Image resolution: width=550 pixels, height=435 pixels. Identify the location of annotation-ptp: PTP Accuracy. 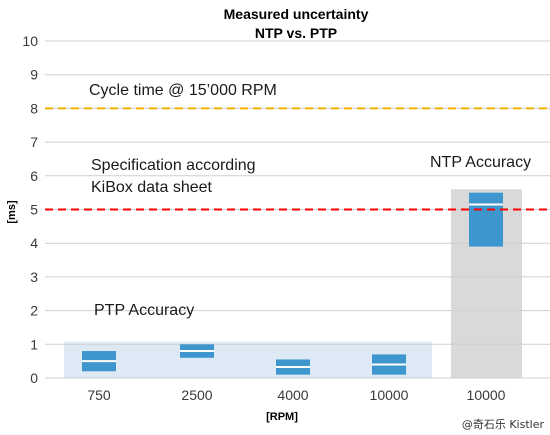
(144, 310).